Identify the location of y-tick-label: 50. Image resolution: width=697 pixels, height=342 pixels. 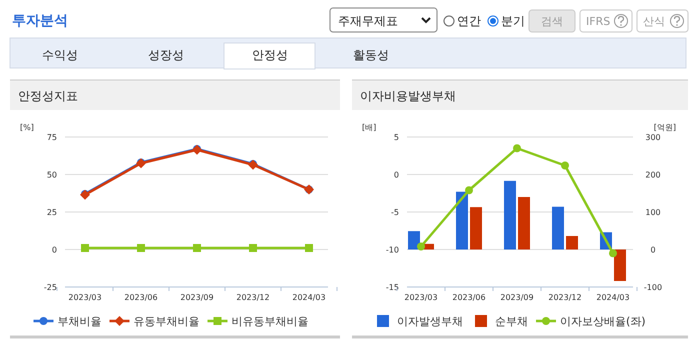
(51, 175).